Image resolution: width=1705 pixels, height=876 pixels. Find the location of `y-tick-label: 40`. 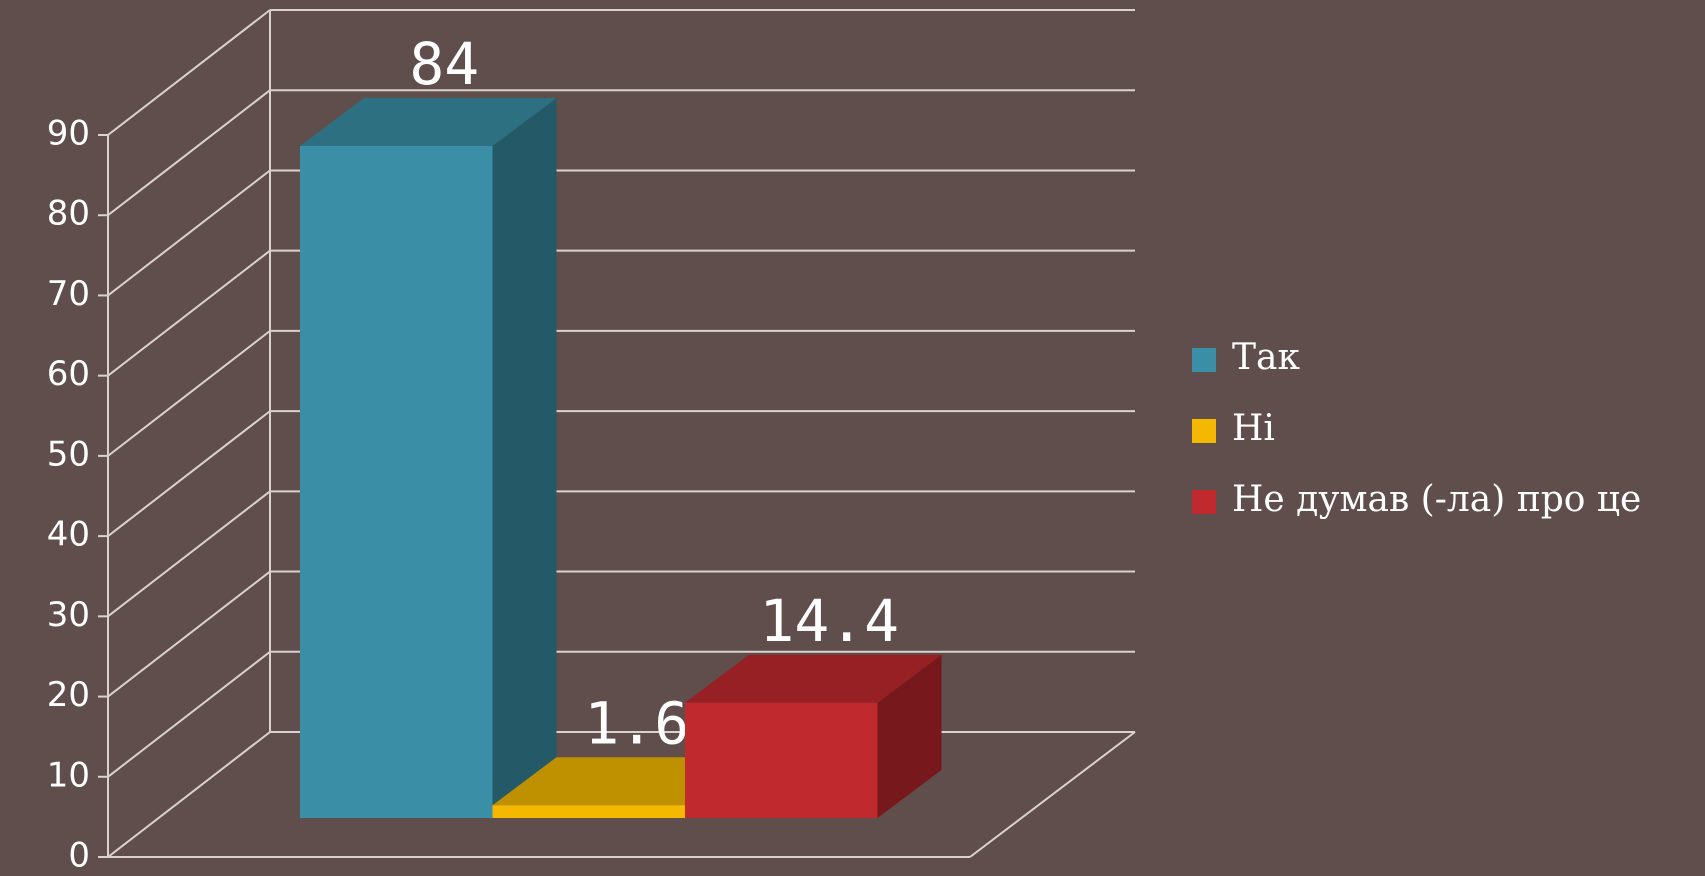

y-tick-label: 40 is located at coordinates (68, 535).